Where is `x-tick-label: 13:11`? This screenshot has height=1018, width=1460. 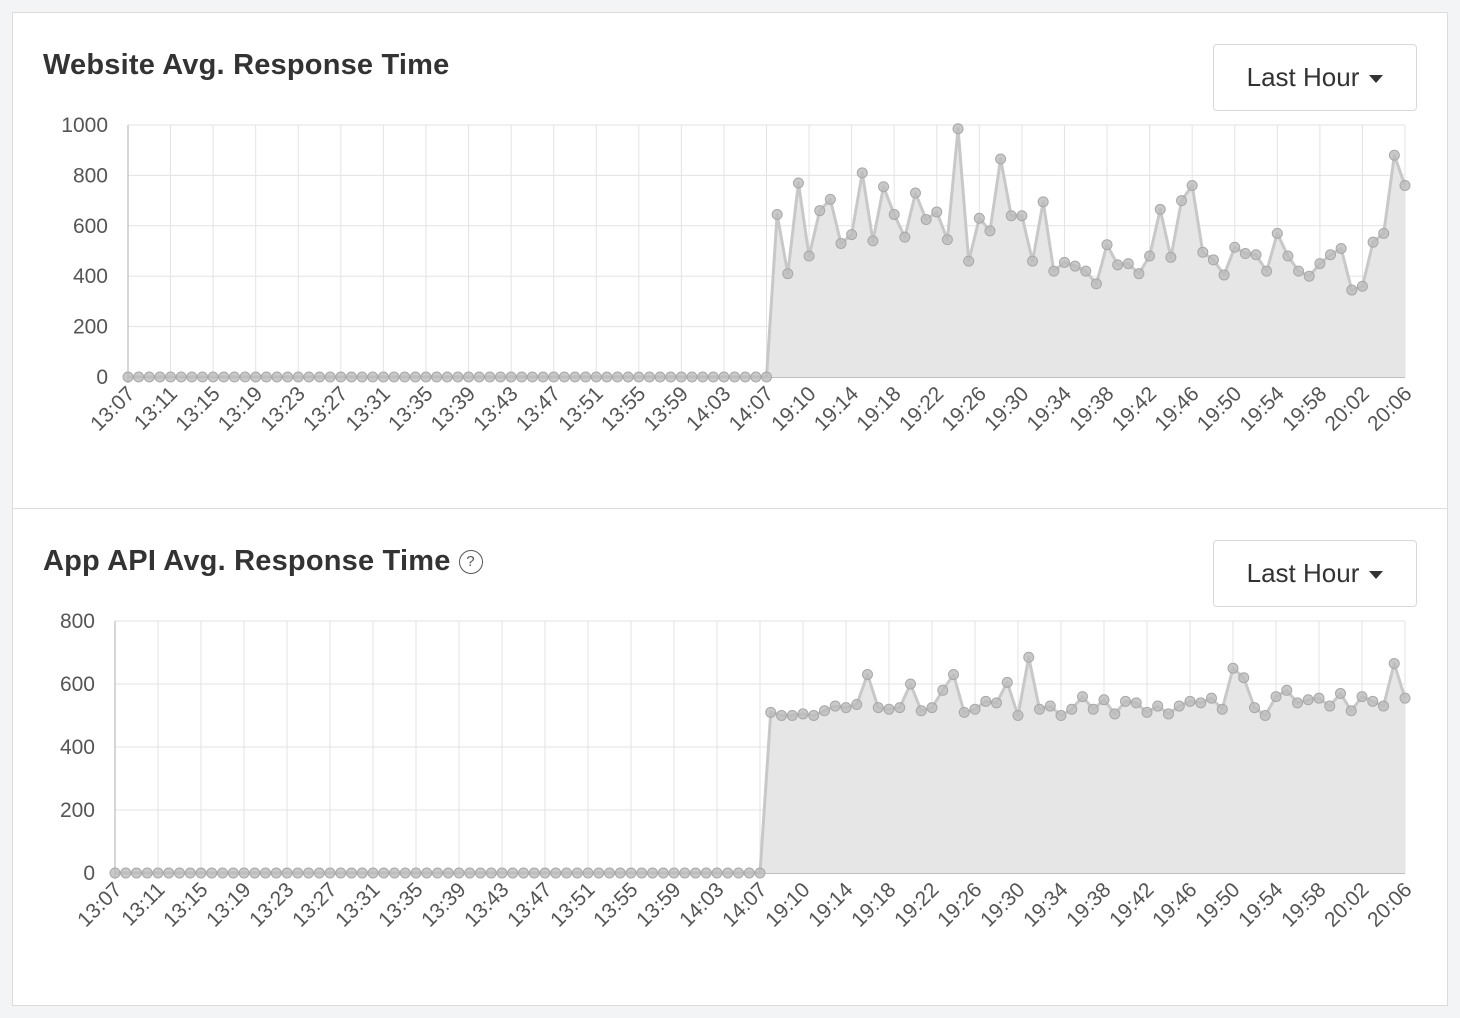 x-tick-label: 13:11 is located at coordinates (143, 904).